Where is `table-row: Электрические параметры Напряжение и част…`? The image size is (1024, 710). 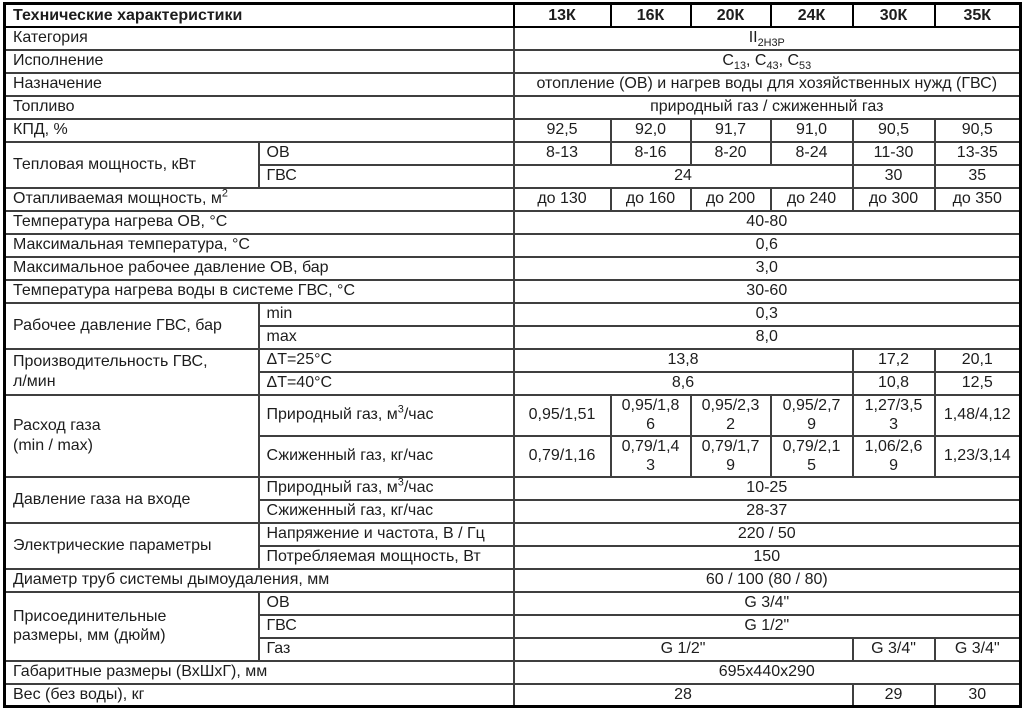 table-row: Электрические параметры Напряжение и част… is located at coordinates (512, 545).